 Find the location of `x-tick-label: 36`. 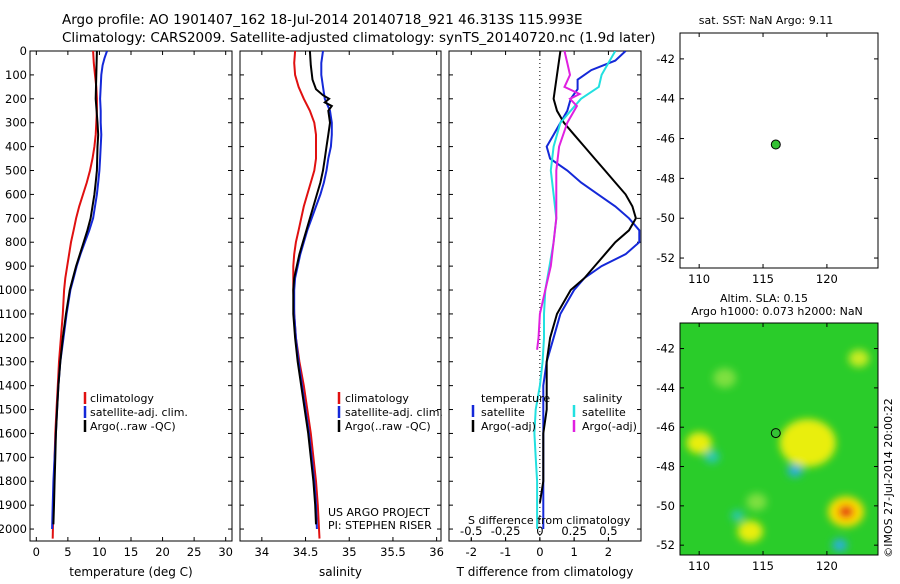

x-tick-label: 36 is located at coordinates (436, 552).